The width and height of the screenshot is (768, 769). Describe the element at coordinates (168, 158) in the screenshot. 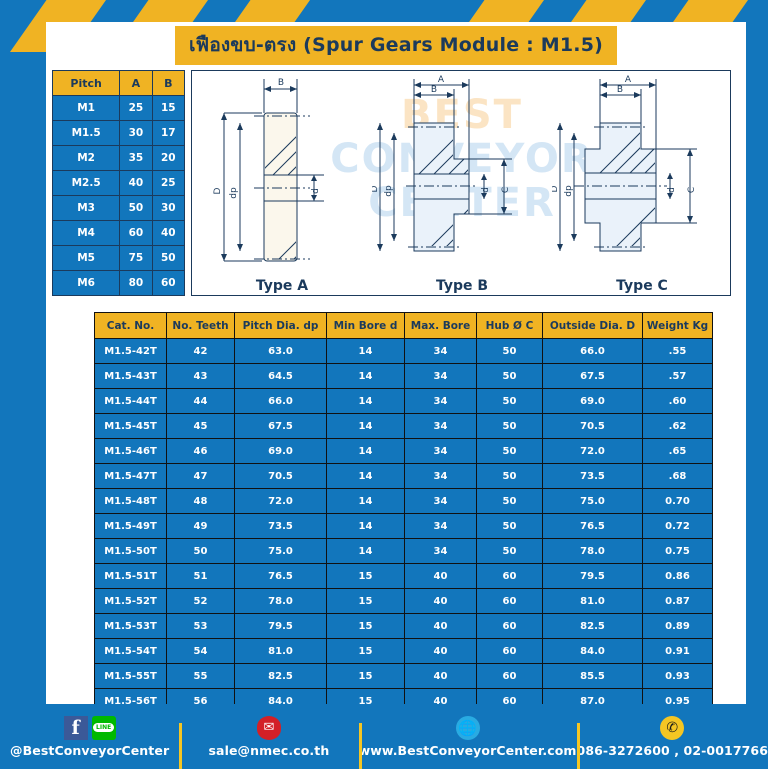

I see `pitch-cell: 20` at that location.